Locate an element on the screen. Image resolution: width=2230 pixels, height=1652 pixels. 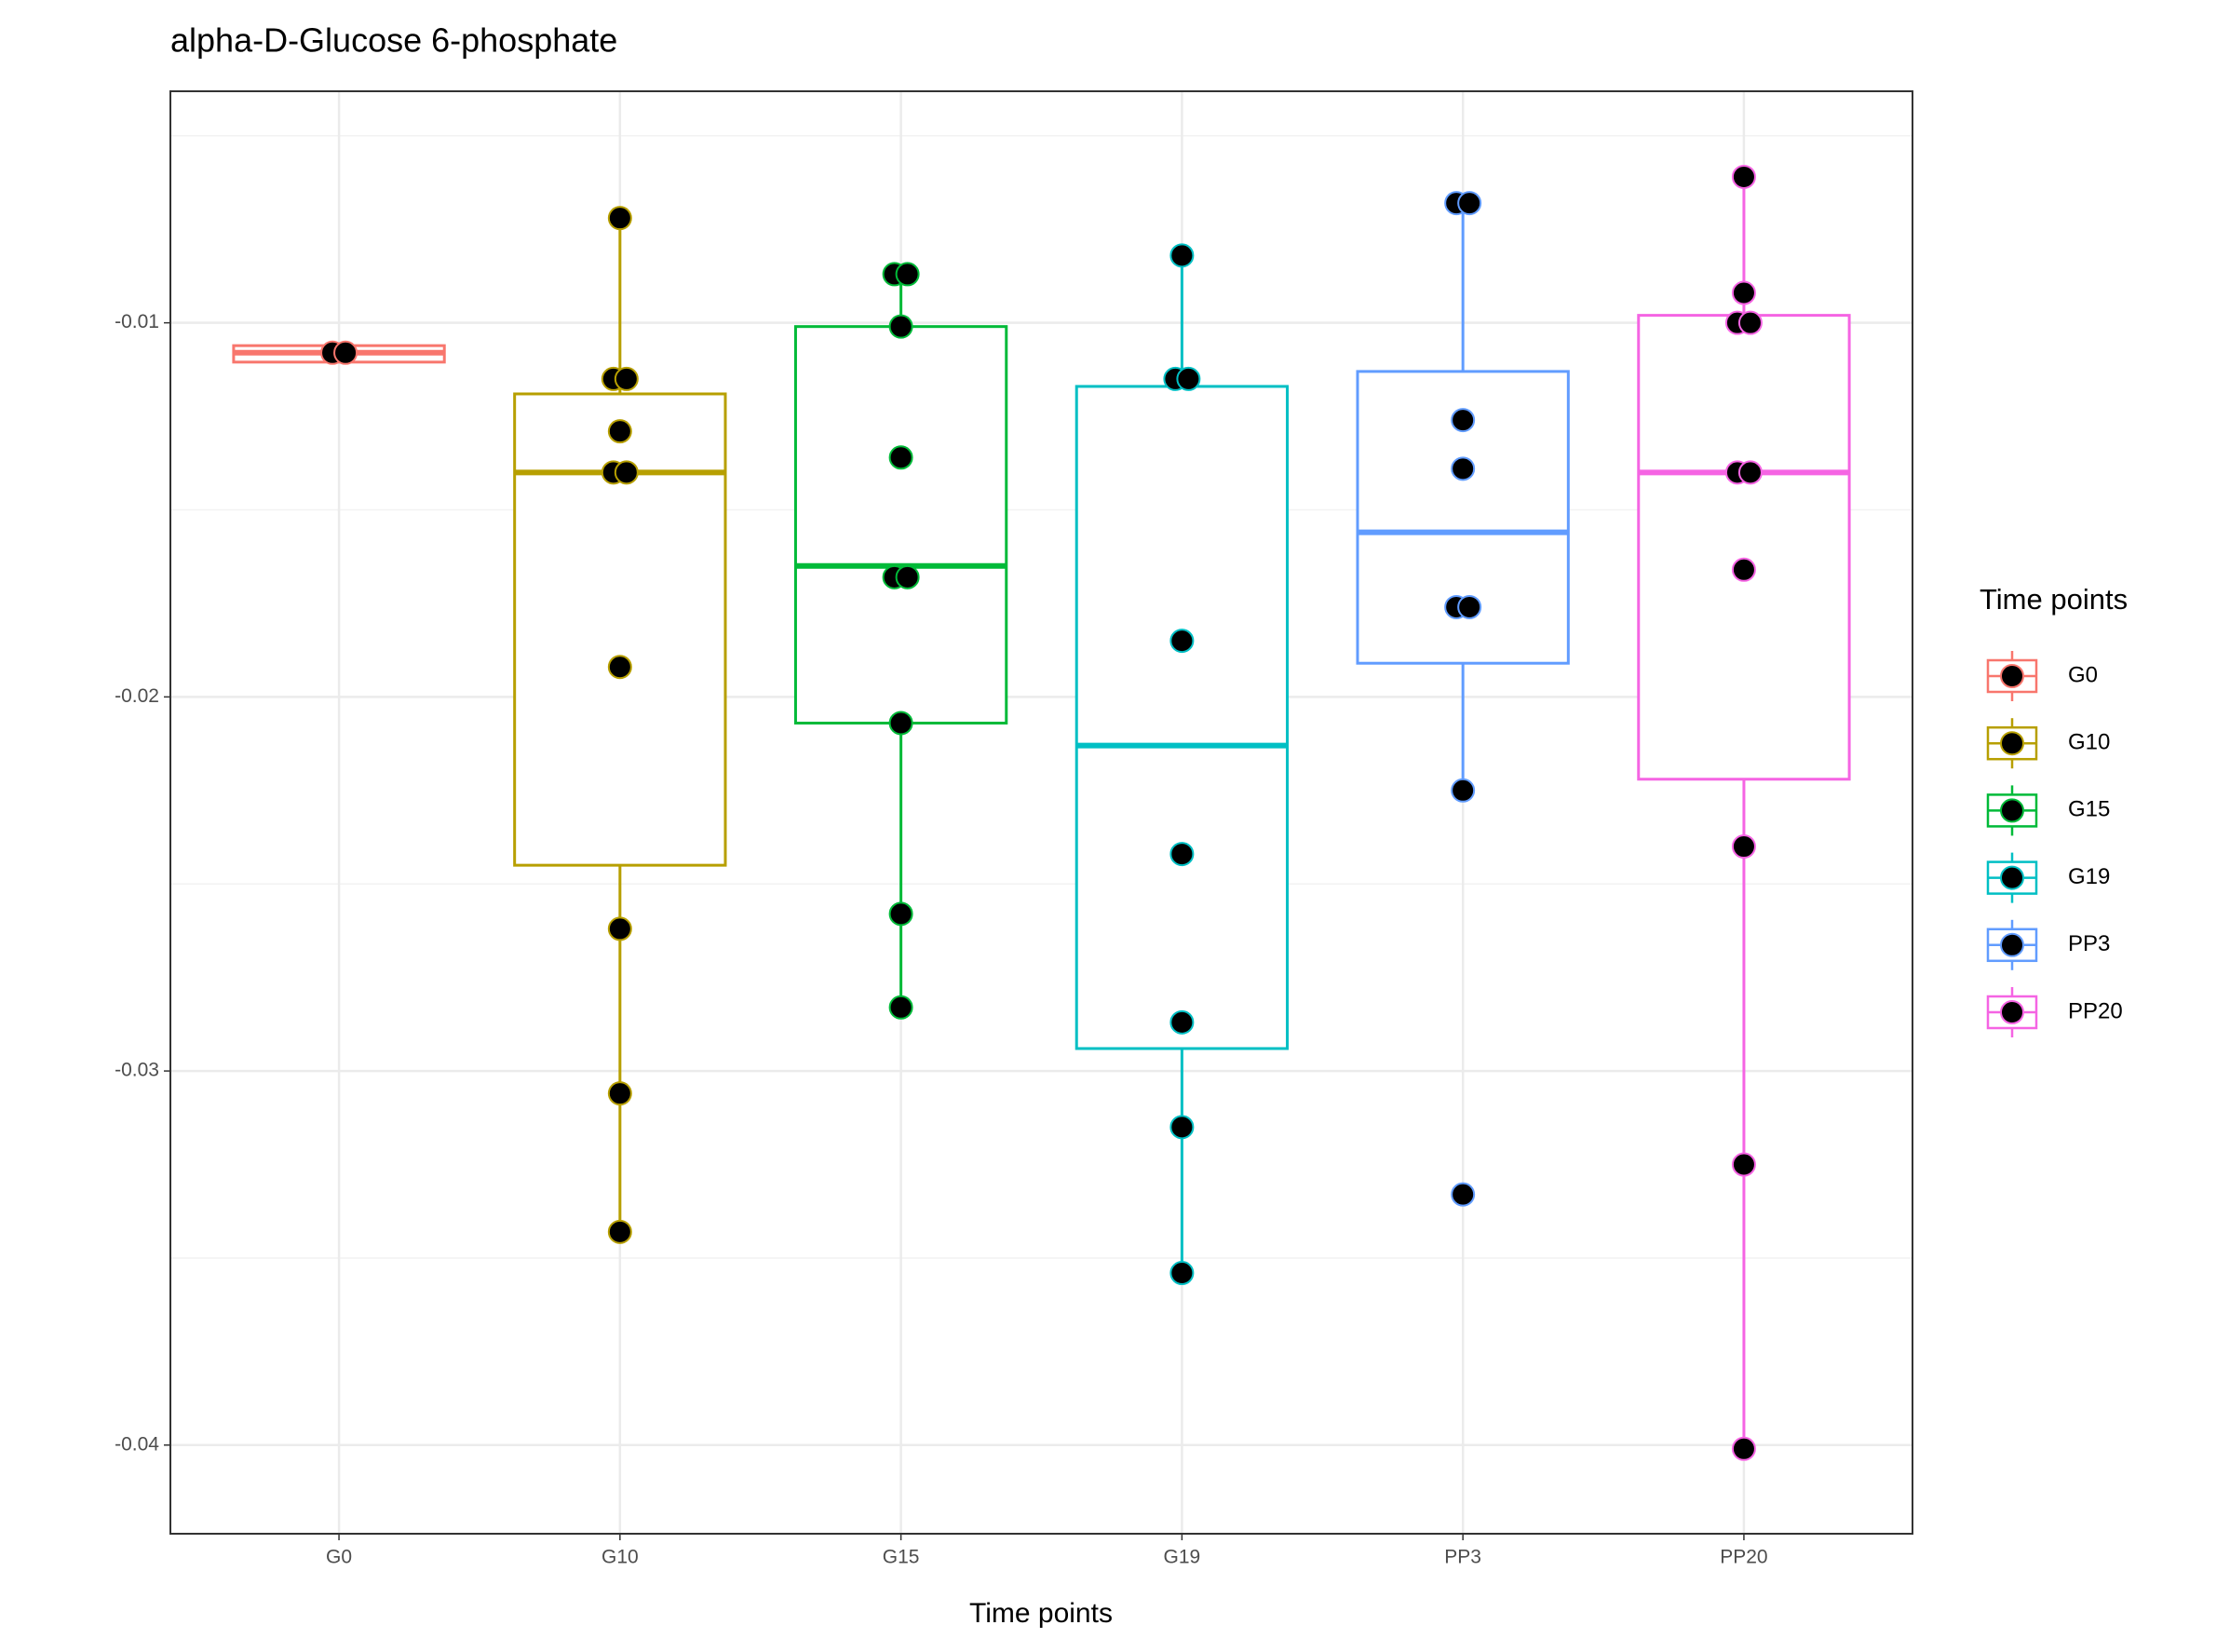
legend-title: Time points is located at coordinates (2054, 599).